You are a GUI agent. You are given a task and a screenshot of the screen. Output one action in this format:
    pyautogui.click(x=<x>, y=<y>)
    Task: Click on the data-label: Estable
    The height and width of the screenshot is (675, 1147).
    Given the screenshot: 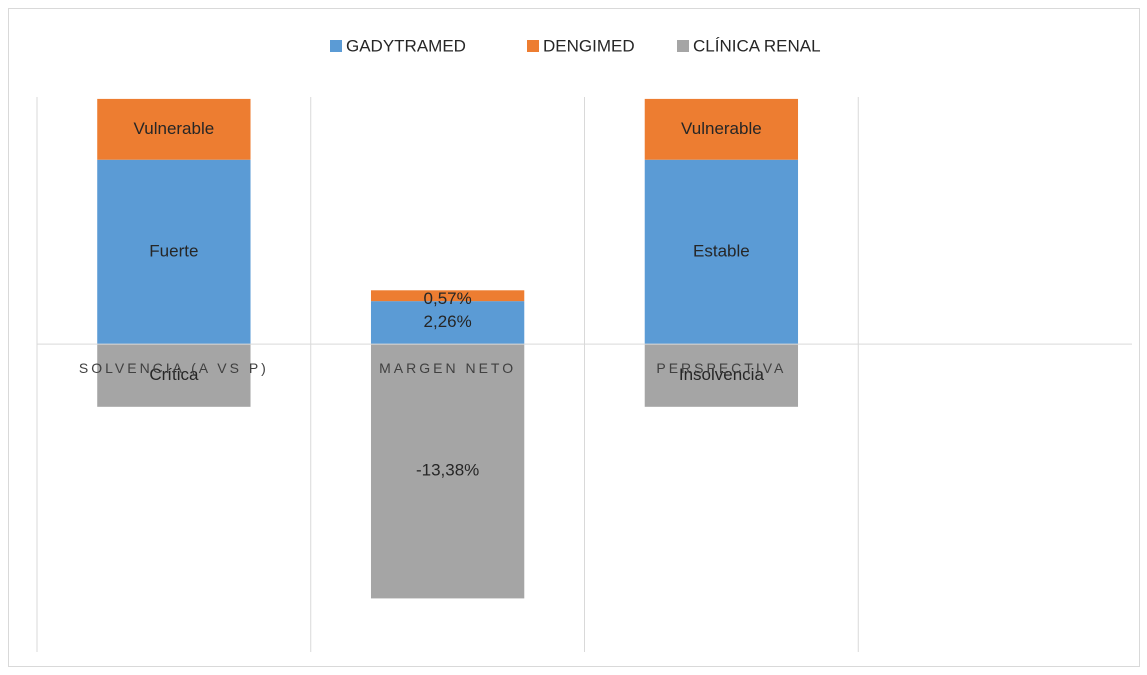 What is the action you would take?
    pyautogui.click(x=721, y=250)
    